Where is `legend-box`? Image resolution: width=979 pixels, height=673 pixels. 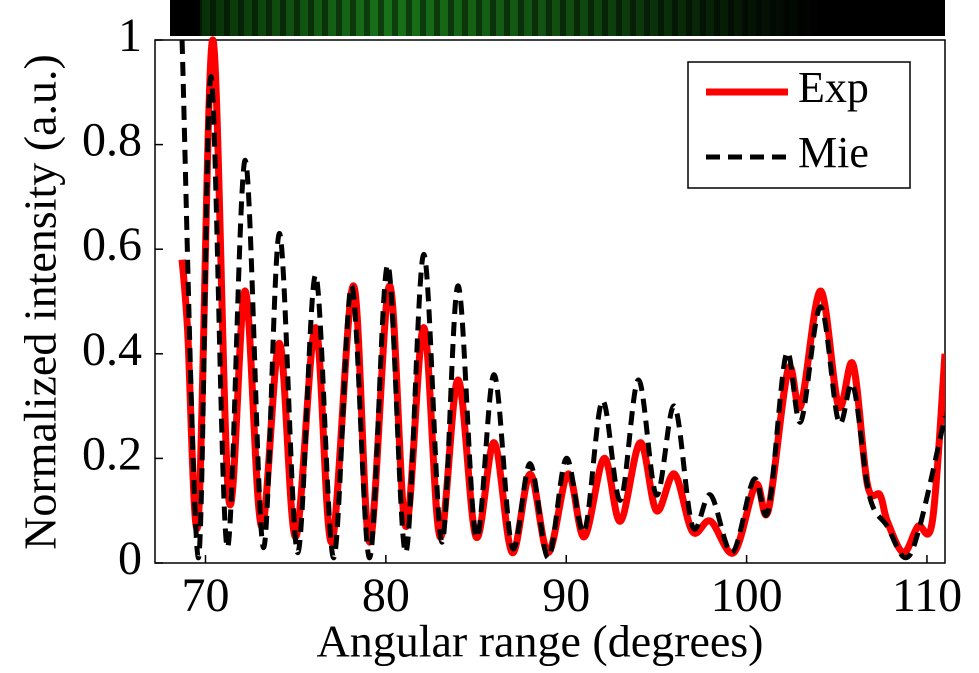 legend-box is located at coordinates (799, 125).